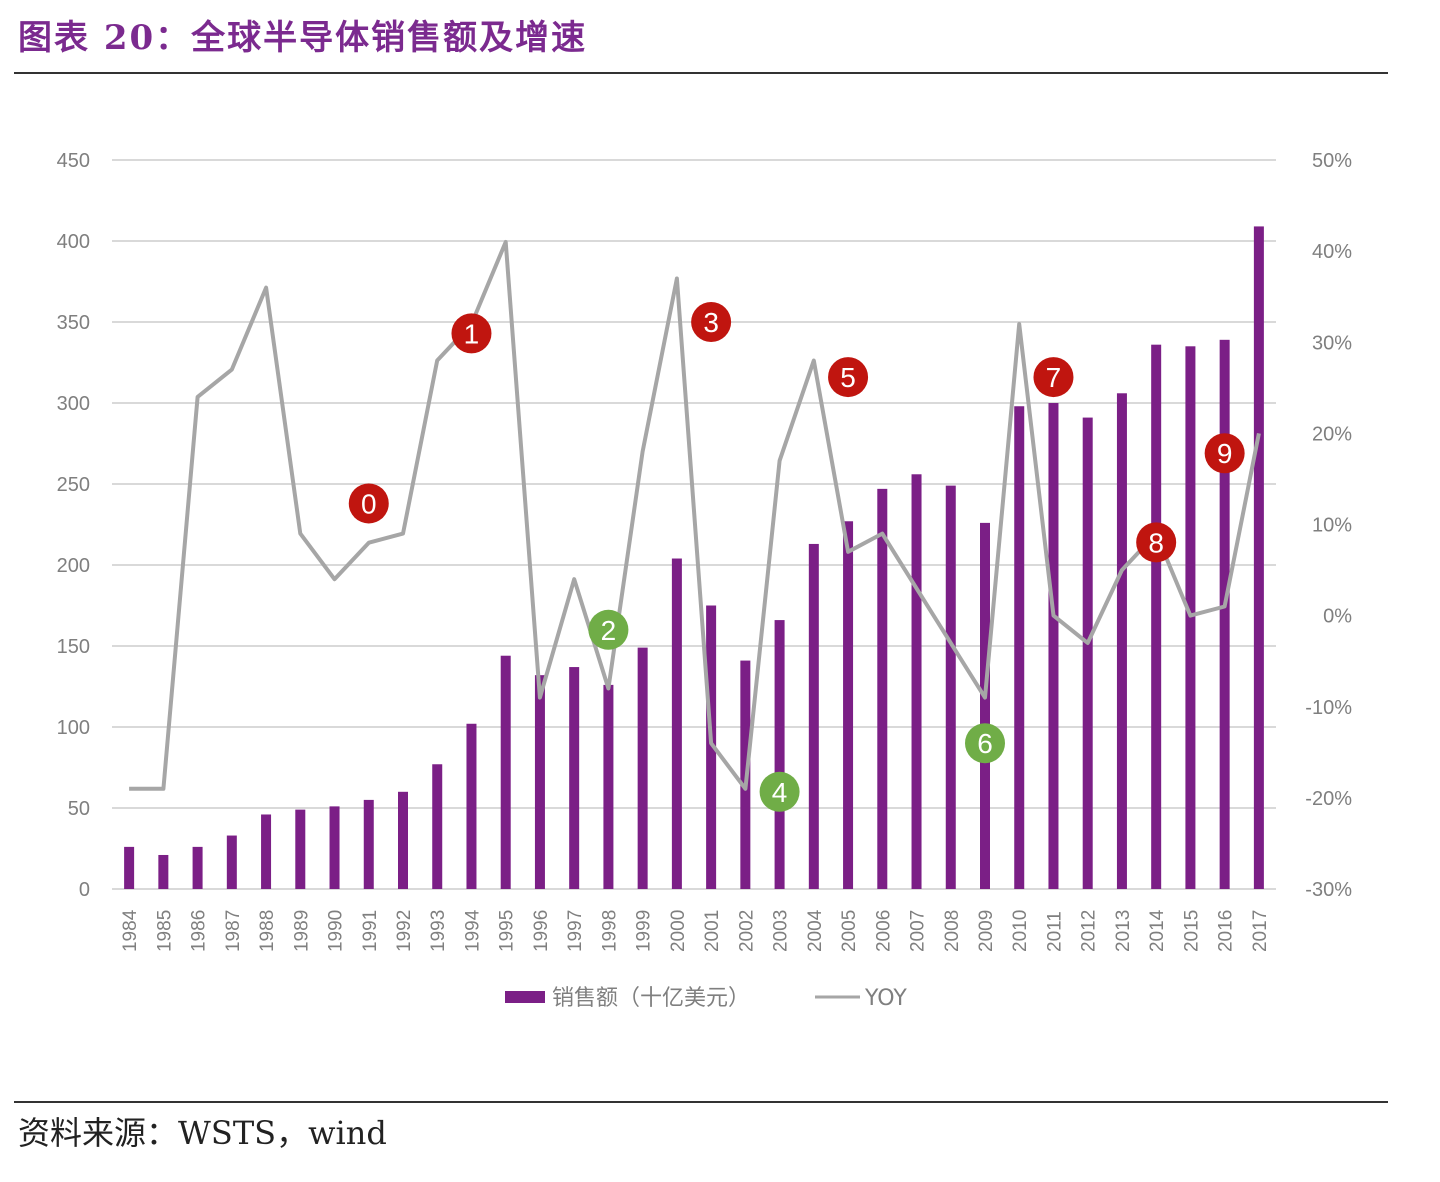 This screenshot has height=1182, width=1440. I want to click on x-tick-label: 1991, so click(370, 931).